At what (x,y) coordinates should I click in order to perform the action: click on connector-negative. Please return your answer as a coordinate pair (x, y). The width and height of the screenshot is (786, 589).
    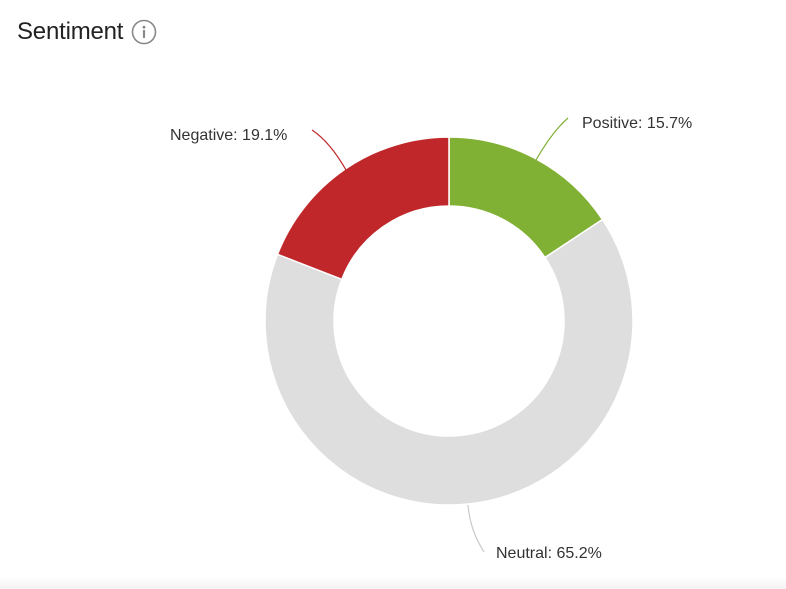
    Looking at the image, I should click on (329, 150).